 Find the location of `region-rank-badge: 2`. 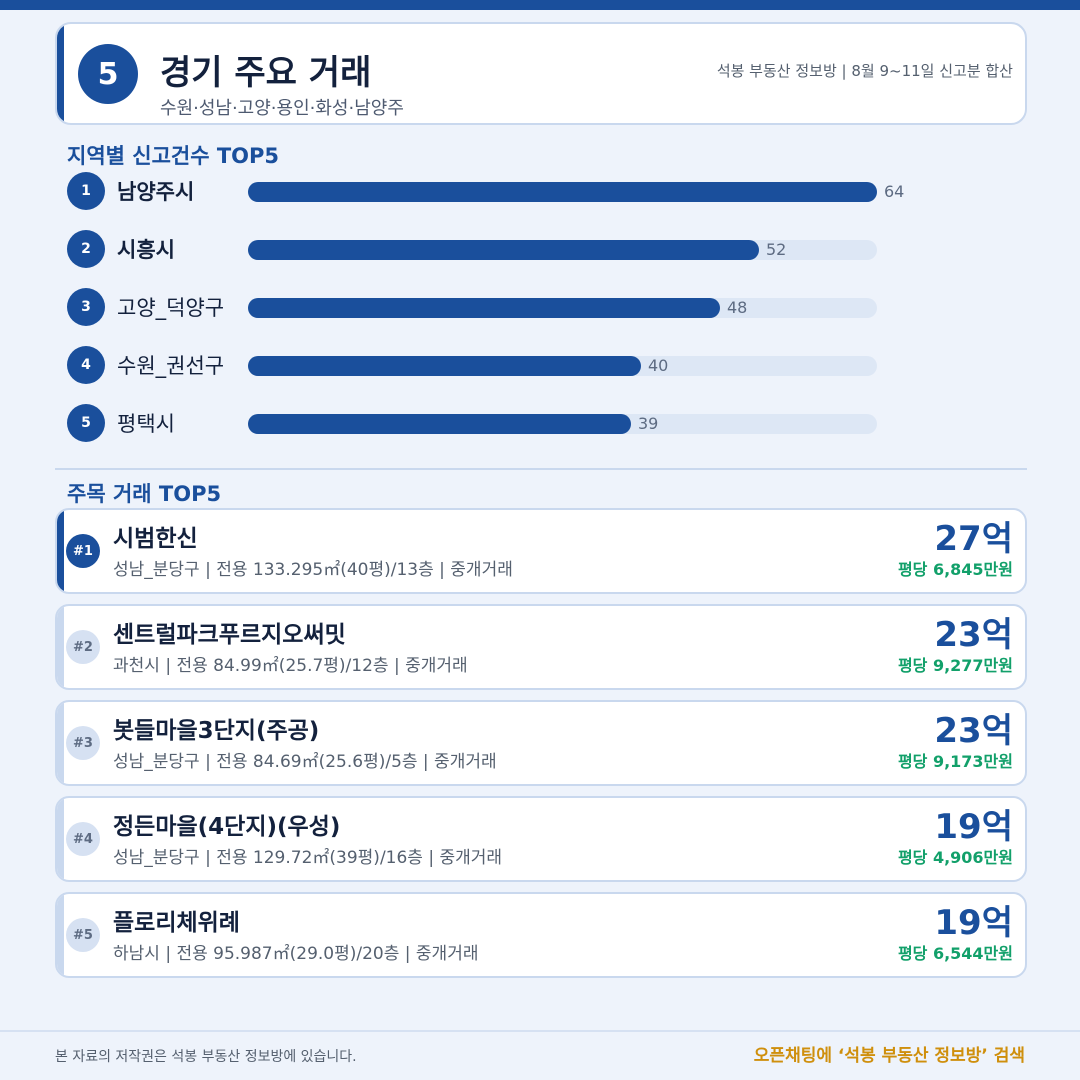

region-rank-badge: 2 is located at coordinates (86, 249).